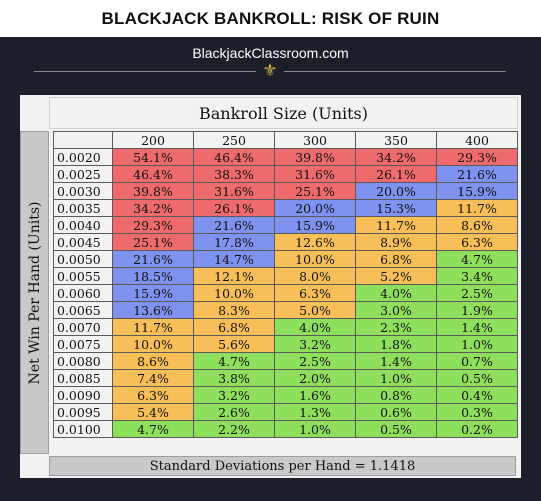  Describe the element at coordinates (396, 344) in the screenshot. I see `risk-value-cell: 1.8%` at that location.